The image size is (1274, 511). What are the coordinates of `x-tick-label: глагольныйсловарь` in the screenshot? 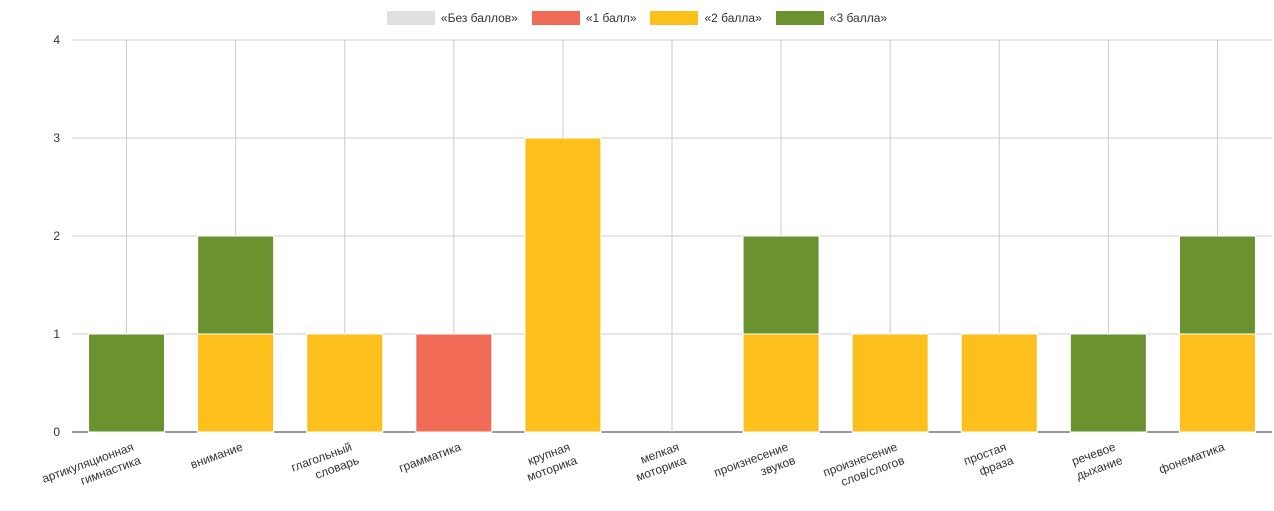 It's located at (324, 464).